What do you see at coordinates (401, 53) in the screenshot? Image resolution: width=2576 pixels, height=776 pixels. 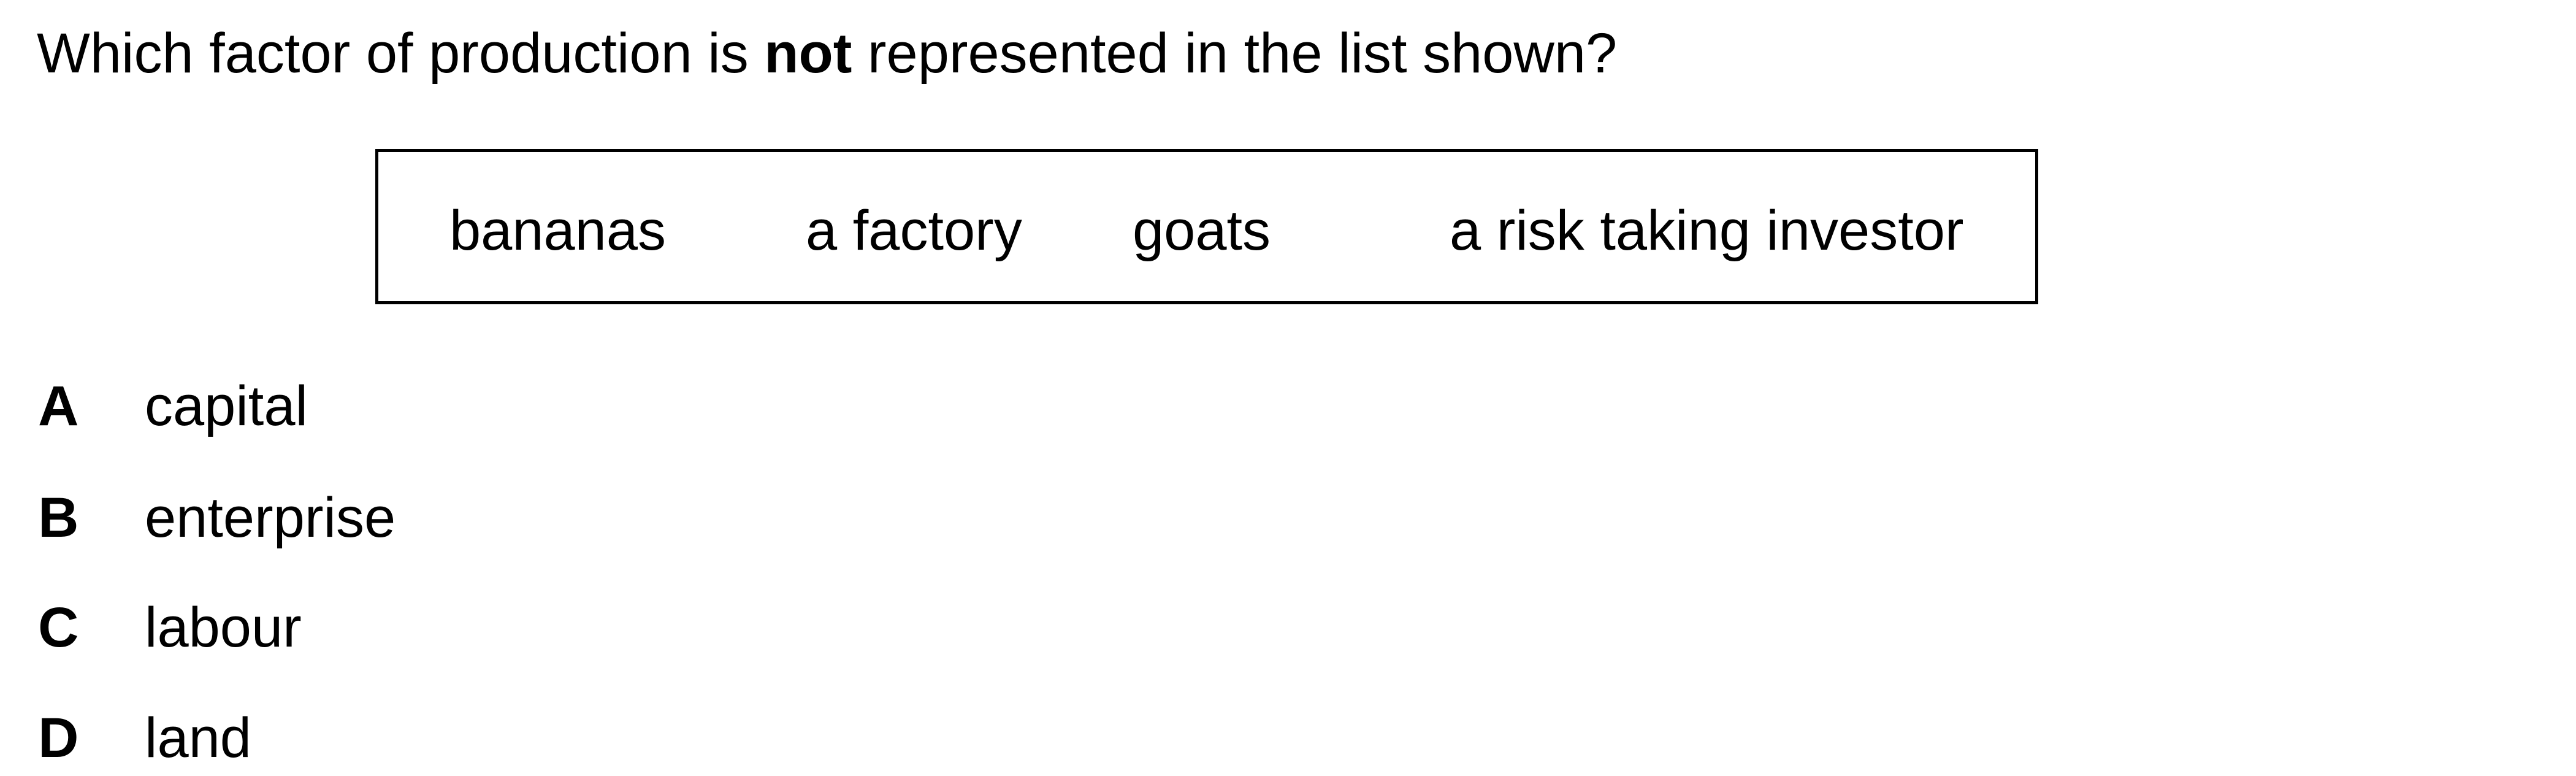 I see `question-text-start: Which factor of production is` at bounding box center [401, 53].